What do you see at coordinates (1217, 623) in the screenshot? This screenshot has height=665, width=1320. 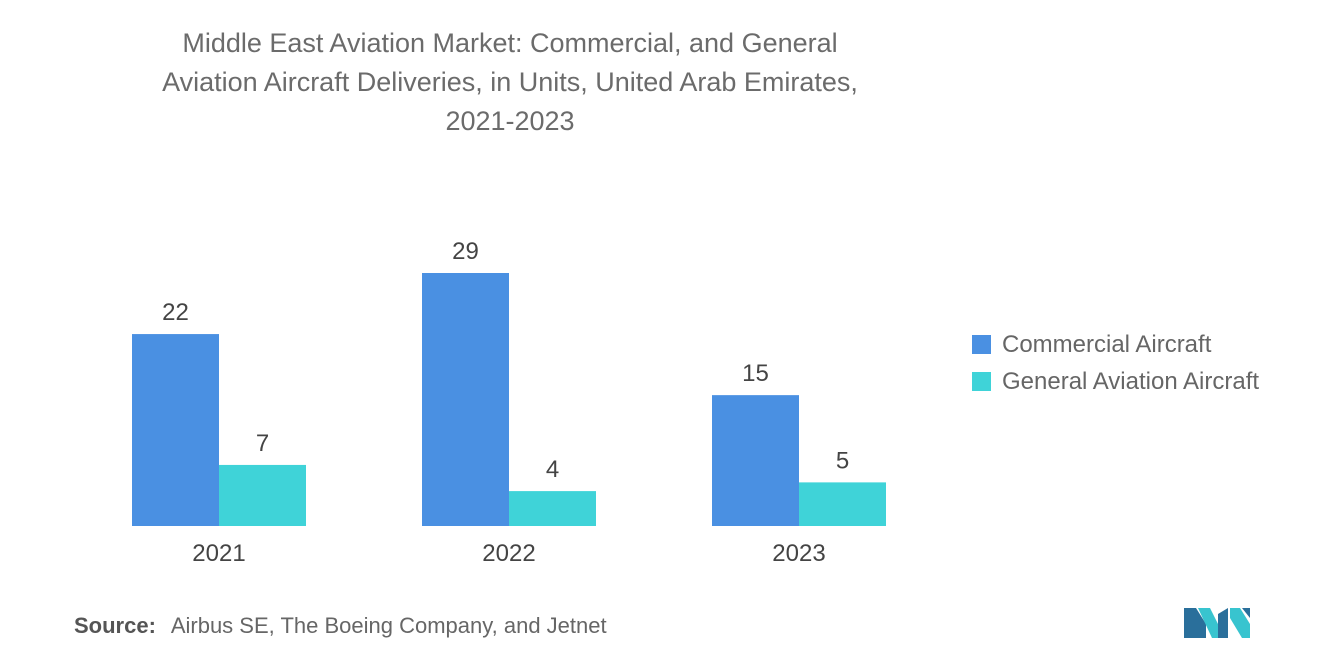 I see `mordor-logo-icon` at bounding box center [1217, 623].